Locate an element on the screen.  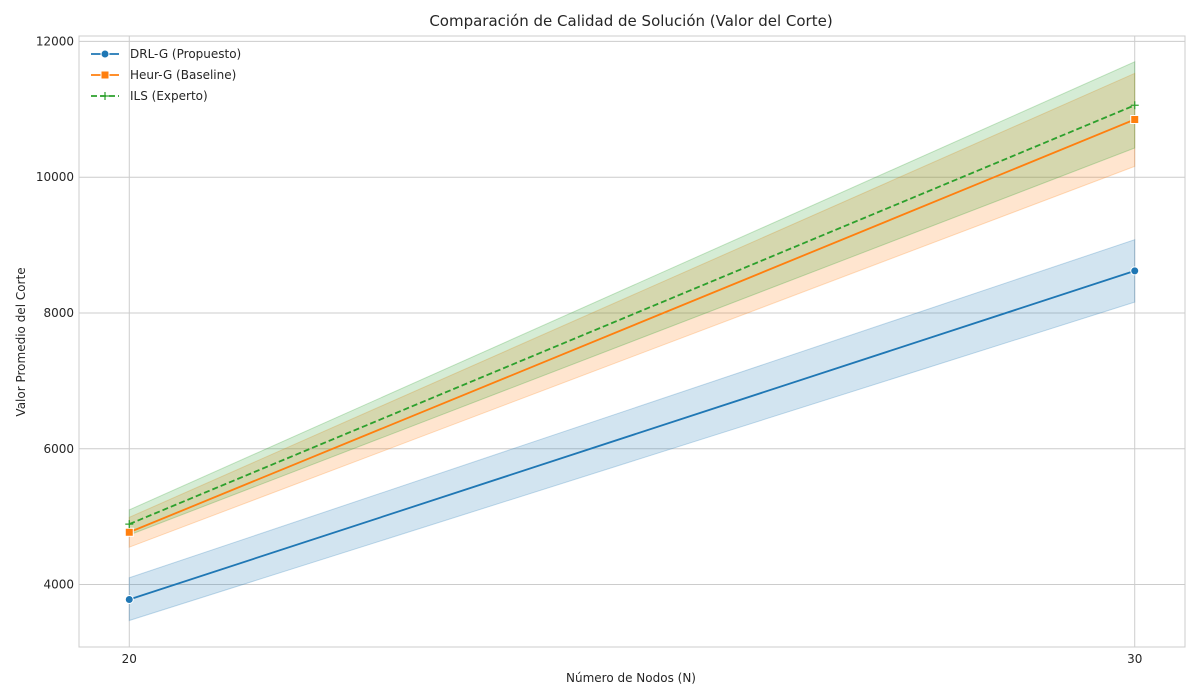
x-tick-label: 20 is located at coordinates (129, 659).